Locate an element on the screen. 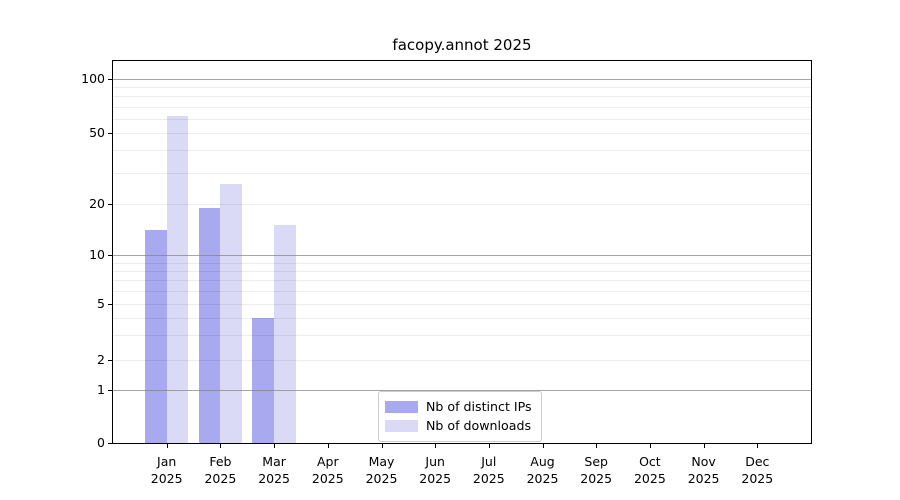  bar-downloads-jan is located at coordinates (177, 279).